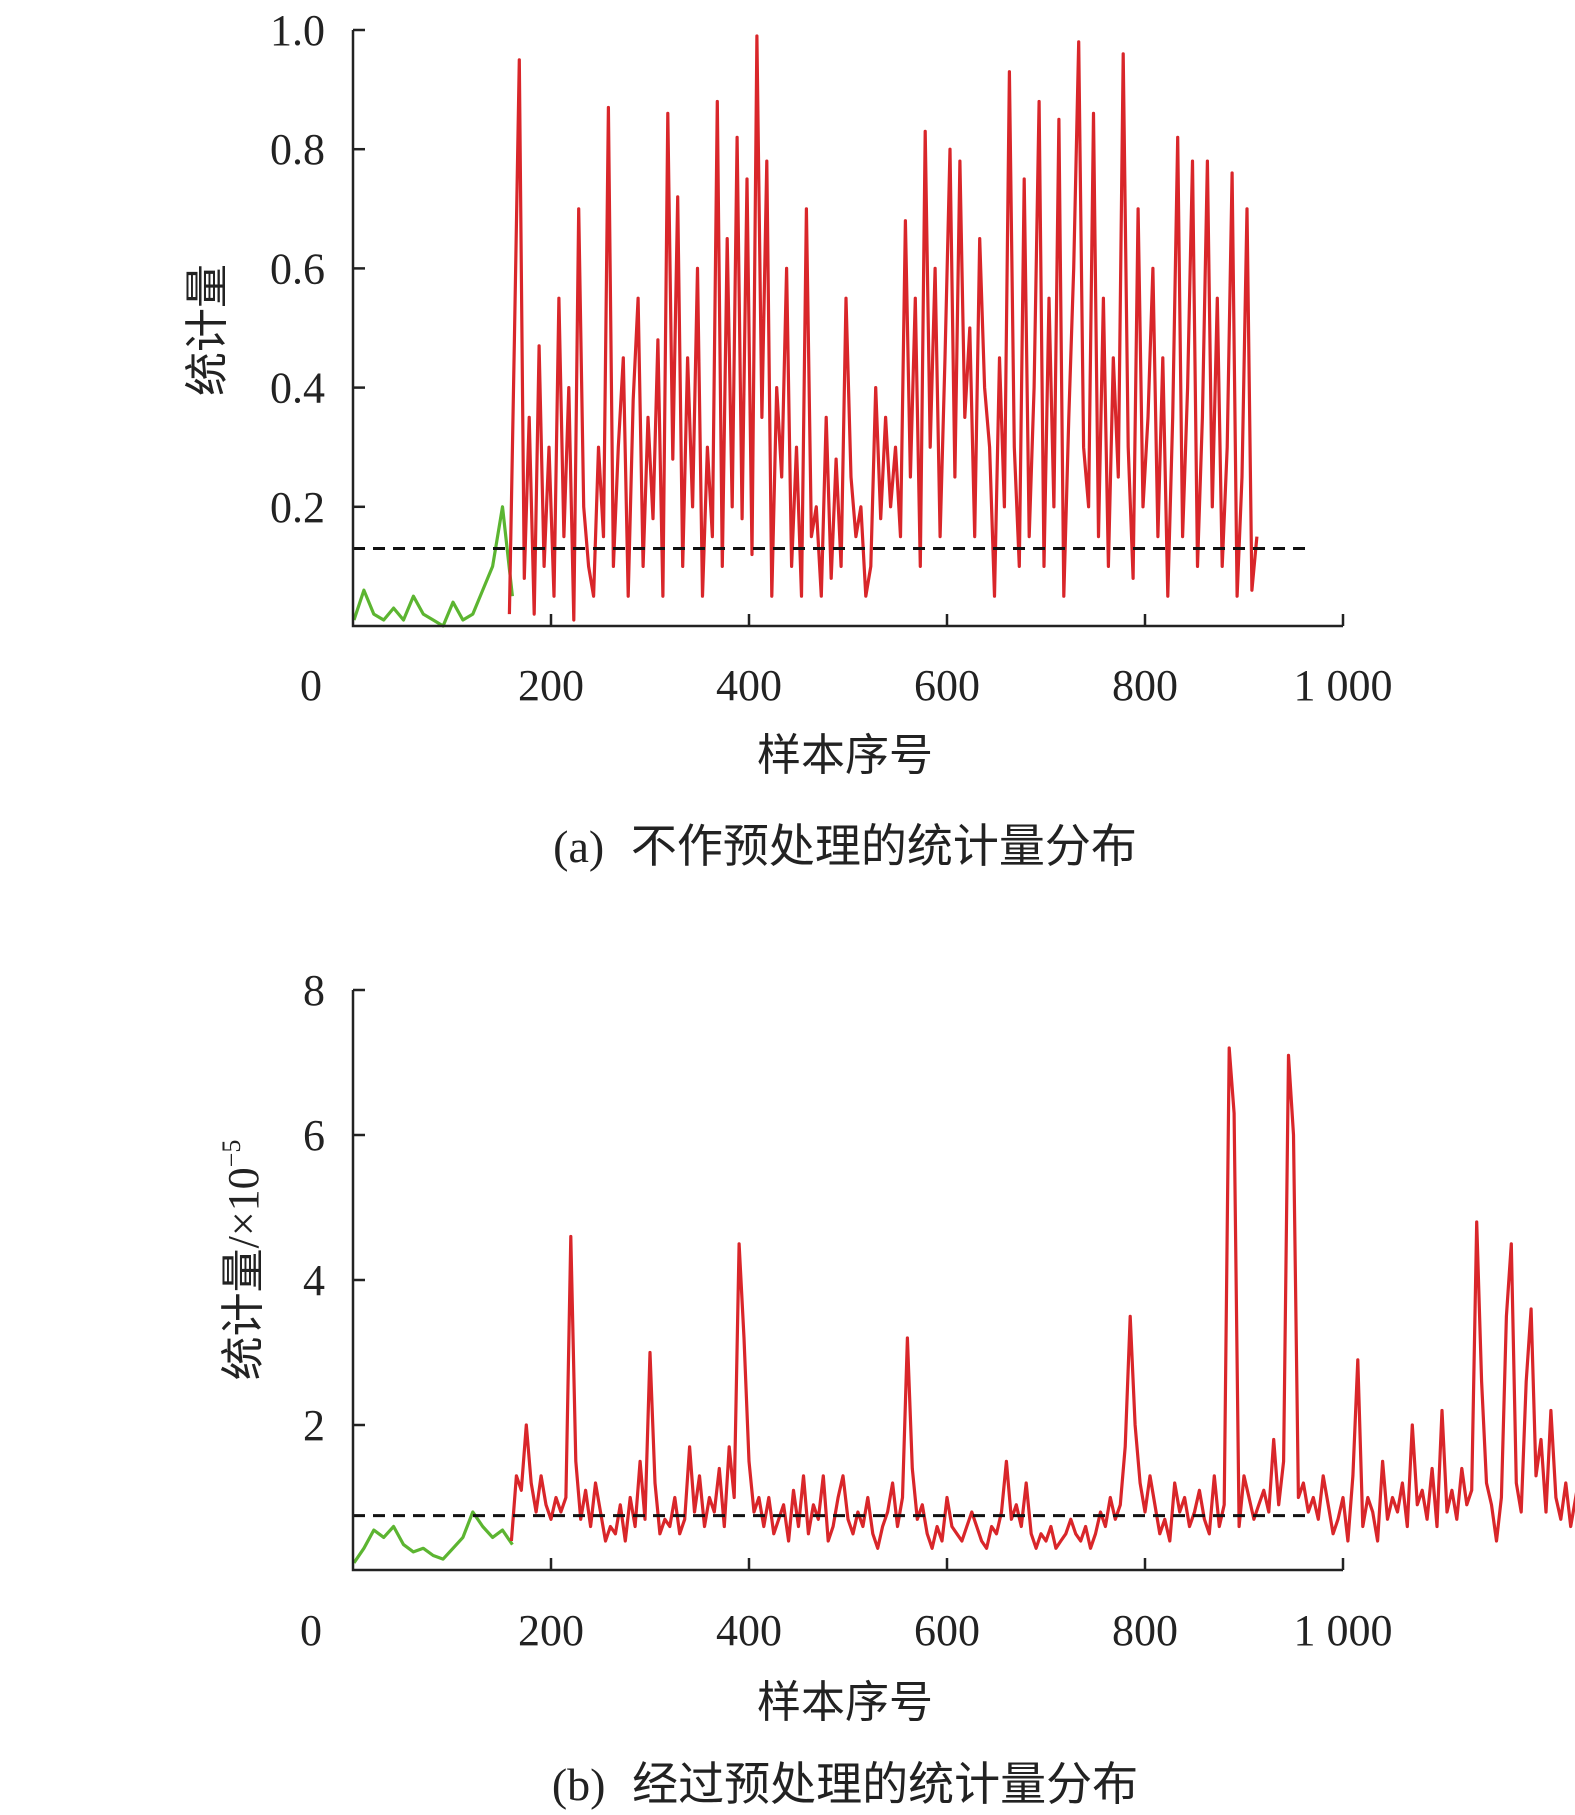 The height and width of the screenshot is (1815, 1575). Describe the element at coordinates (311, 685) in the screenshot. I see `panel-a-x-origin-label: 0` at that location.